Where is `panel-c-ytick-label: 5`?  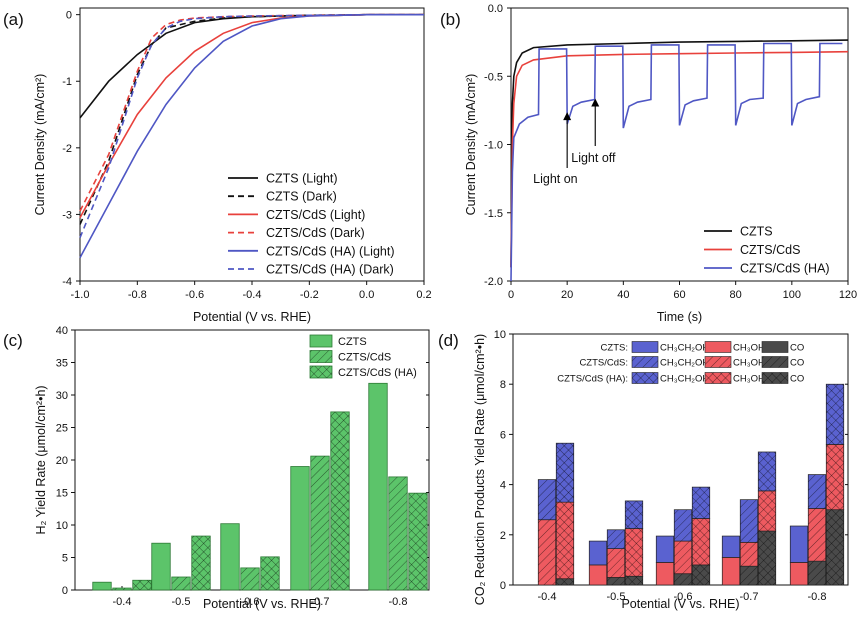
panel-c-ytick-label: 5 is located at coordinates (65, 559).